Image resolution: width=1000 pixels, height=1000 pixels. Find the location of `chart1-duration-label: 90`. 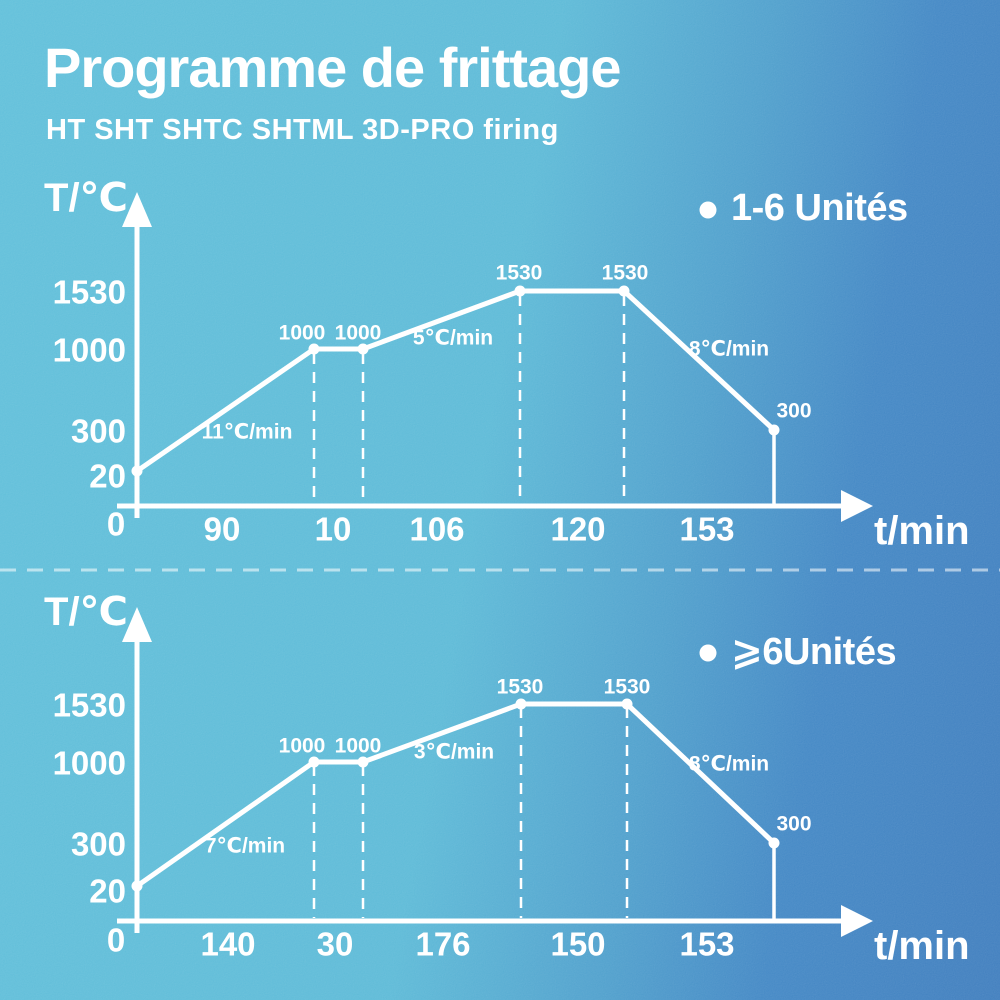

chart1-duration-label: 90 is located at coordinates (222, 529).